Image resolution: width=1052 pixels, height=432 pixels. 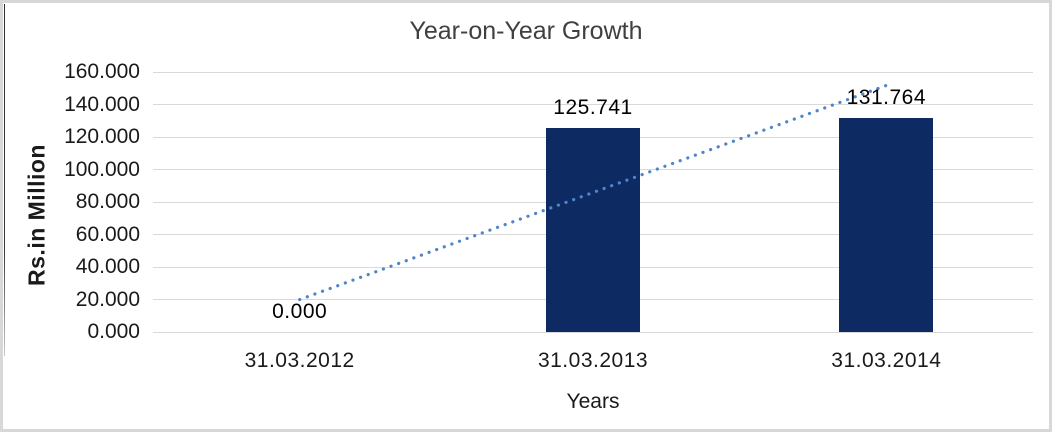 I want to click on y-tick-label: 80.000, so click(x=107, y=201).